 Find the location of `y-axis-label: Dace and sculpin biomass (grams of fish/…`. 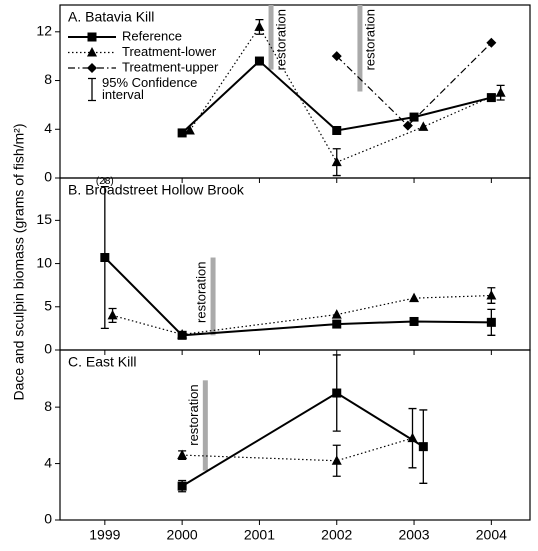

y-axis-label: Dace and sculpin biomass (grams of fish/… is located at coordinates (19, 262).